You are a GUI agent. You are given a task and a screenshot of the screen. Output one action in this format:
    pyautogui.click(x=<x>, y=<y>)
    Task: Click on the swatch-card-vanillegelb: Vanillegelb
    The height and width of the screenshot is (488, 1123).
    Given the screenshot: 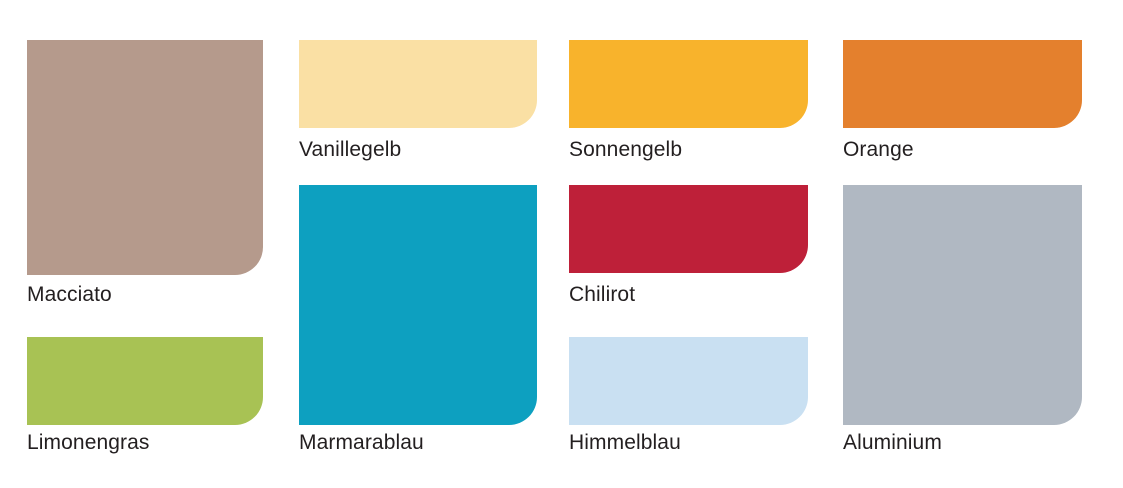 What is the action you would take?
    pyautogui.click(x=418, y=104)
    